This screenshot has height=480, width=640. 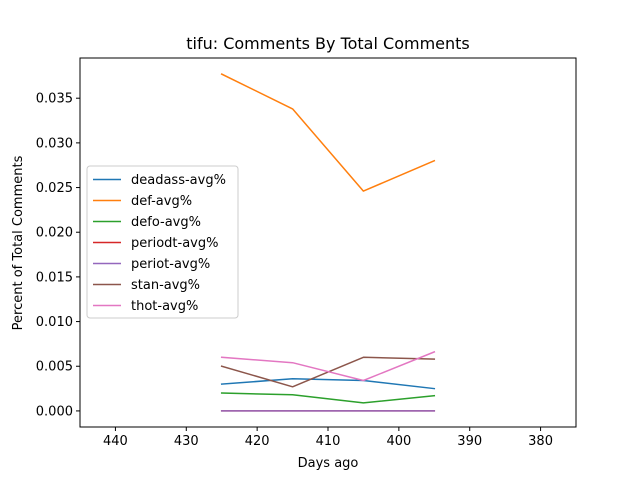 I want to click on series-line-deadass-avg, so click(x=328, y=384).